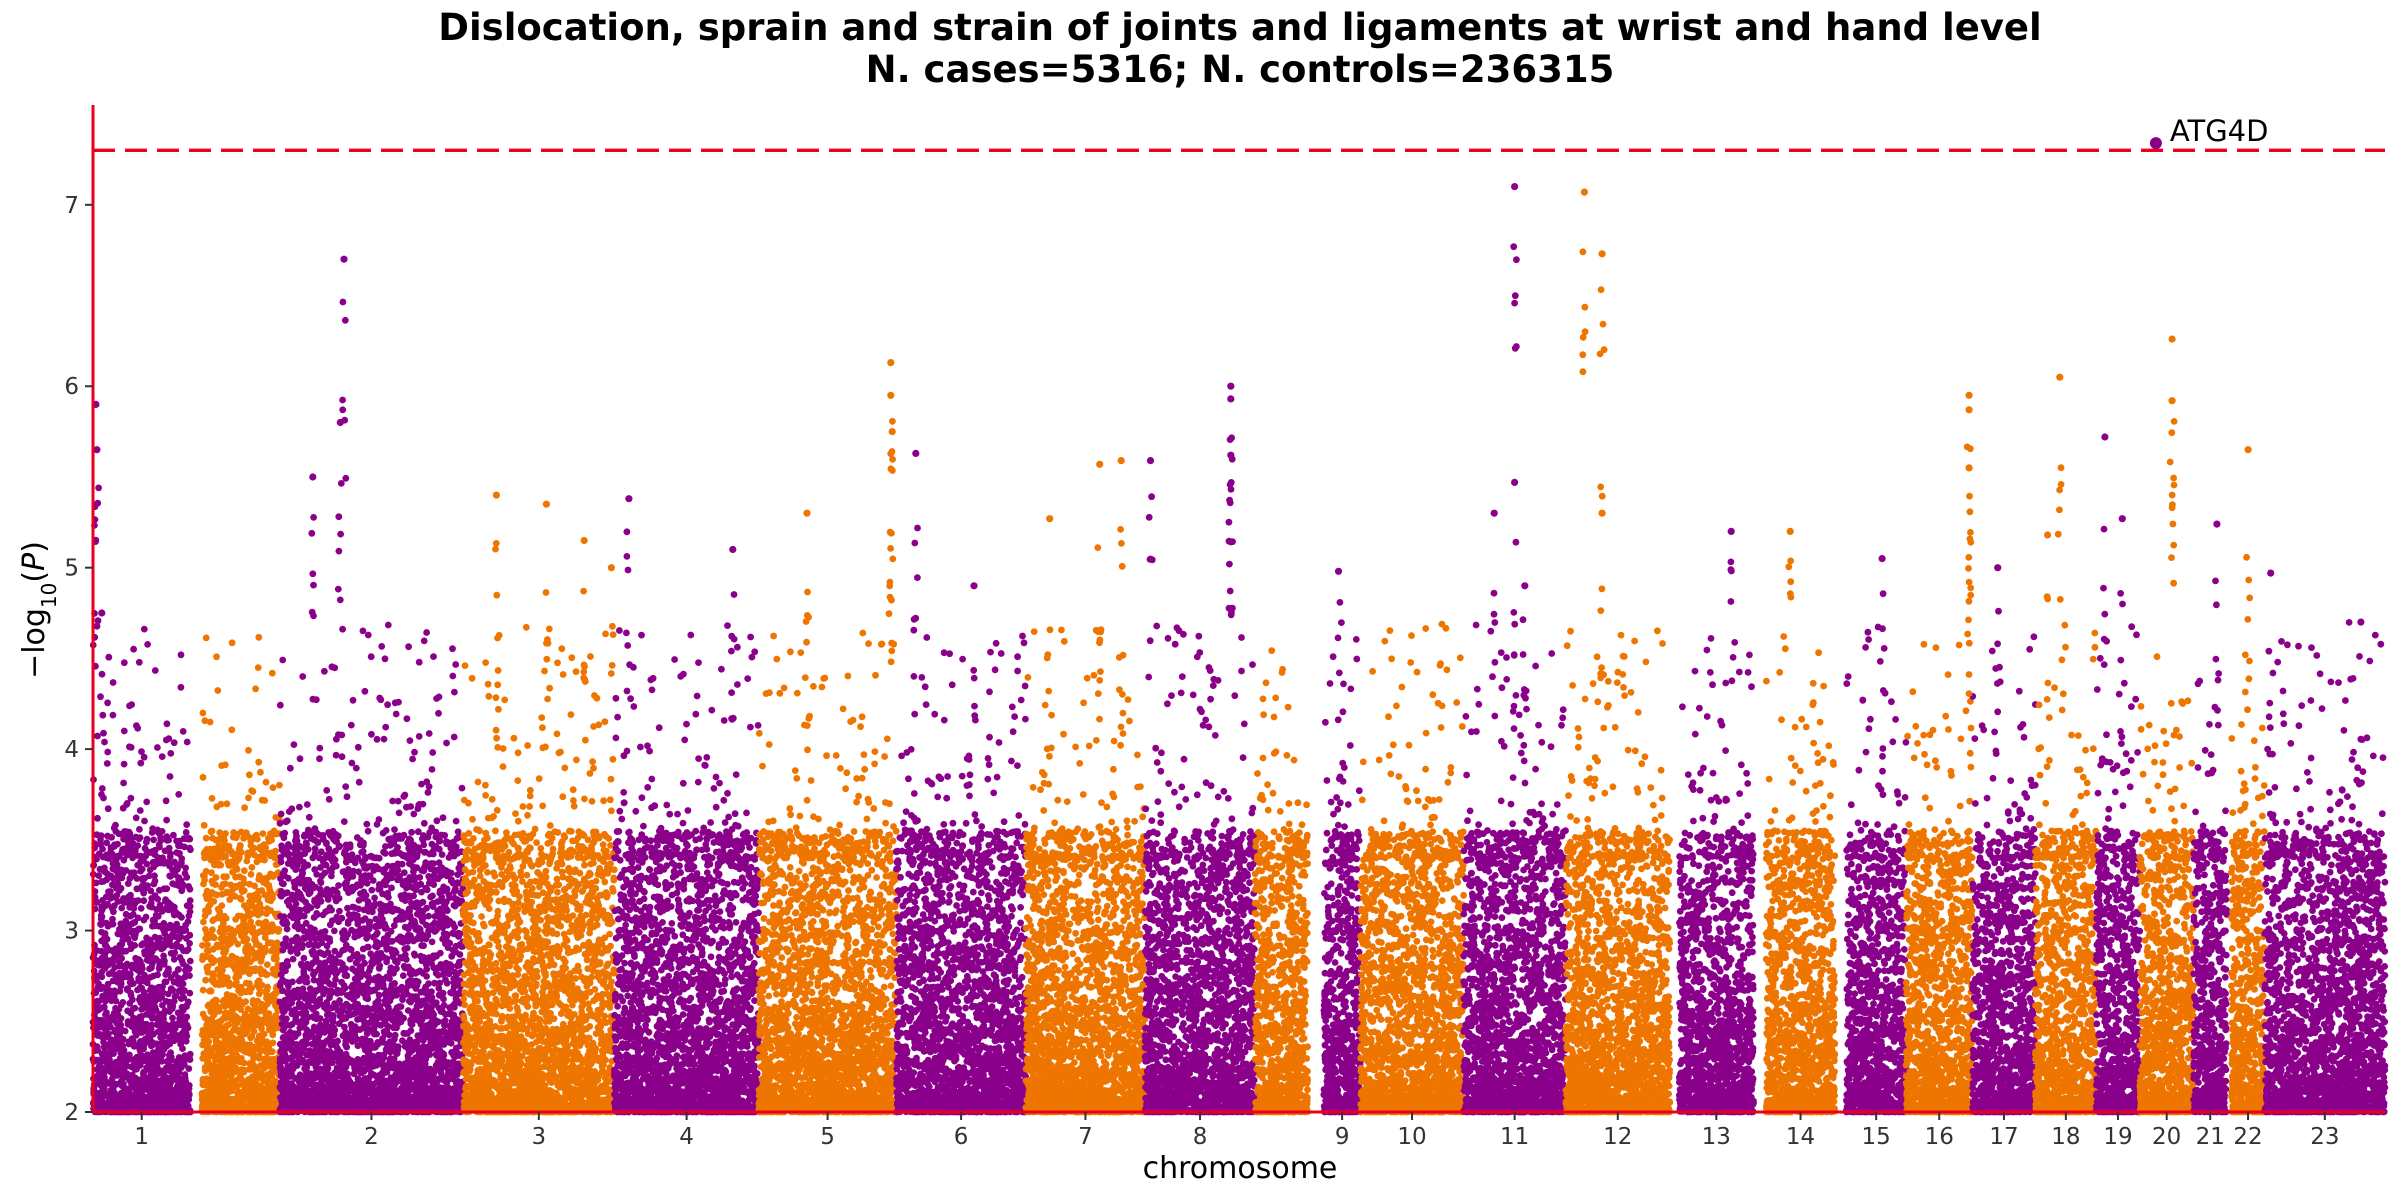 The width and height of the screenshot is (2400, 1204). I want to click on x-tick-label: 2, so click(371, 1137).